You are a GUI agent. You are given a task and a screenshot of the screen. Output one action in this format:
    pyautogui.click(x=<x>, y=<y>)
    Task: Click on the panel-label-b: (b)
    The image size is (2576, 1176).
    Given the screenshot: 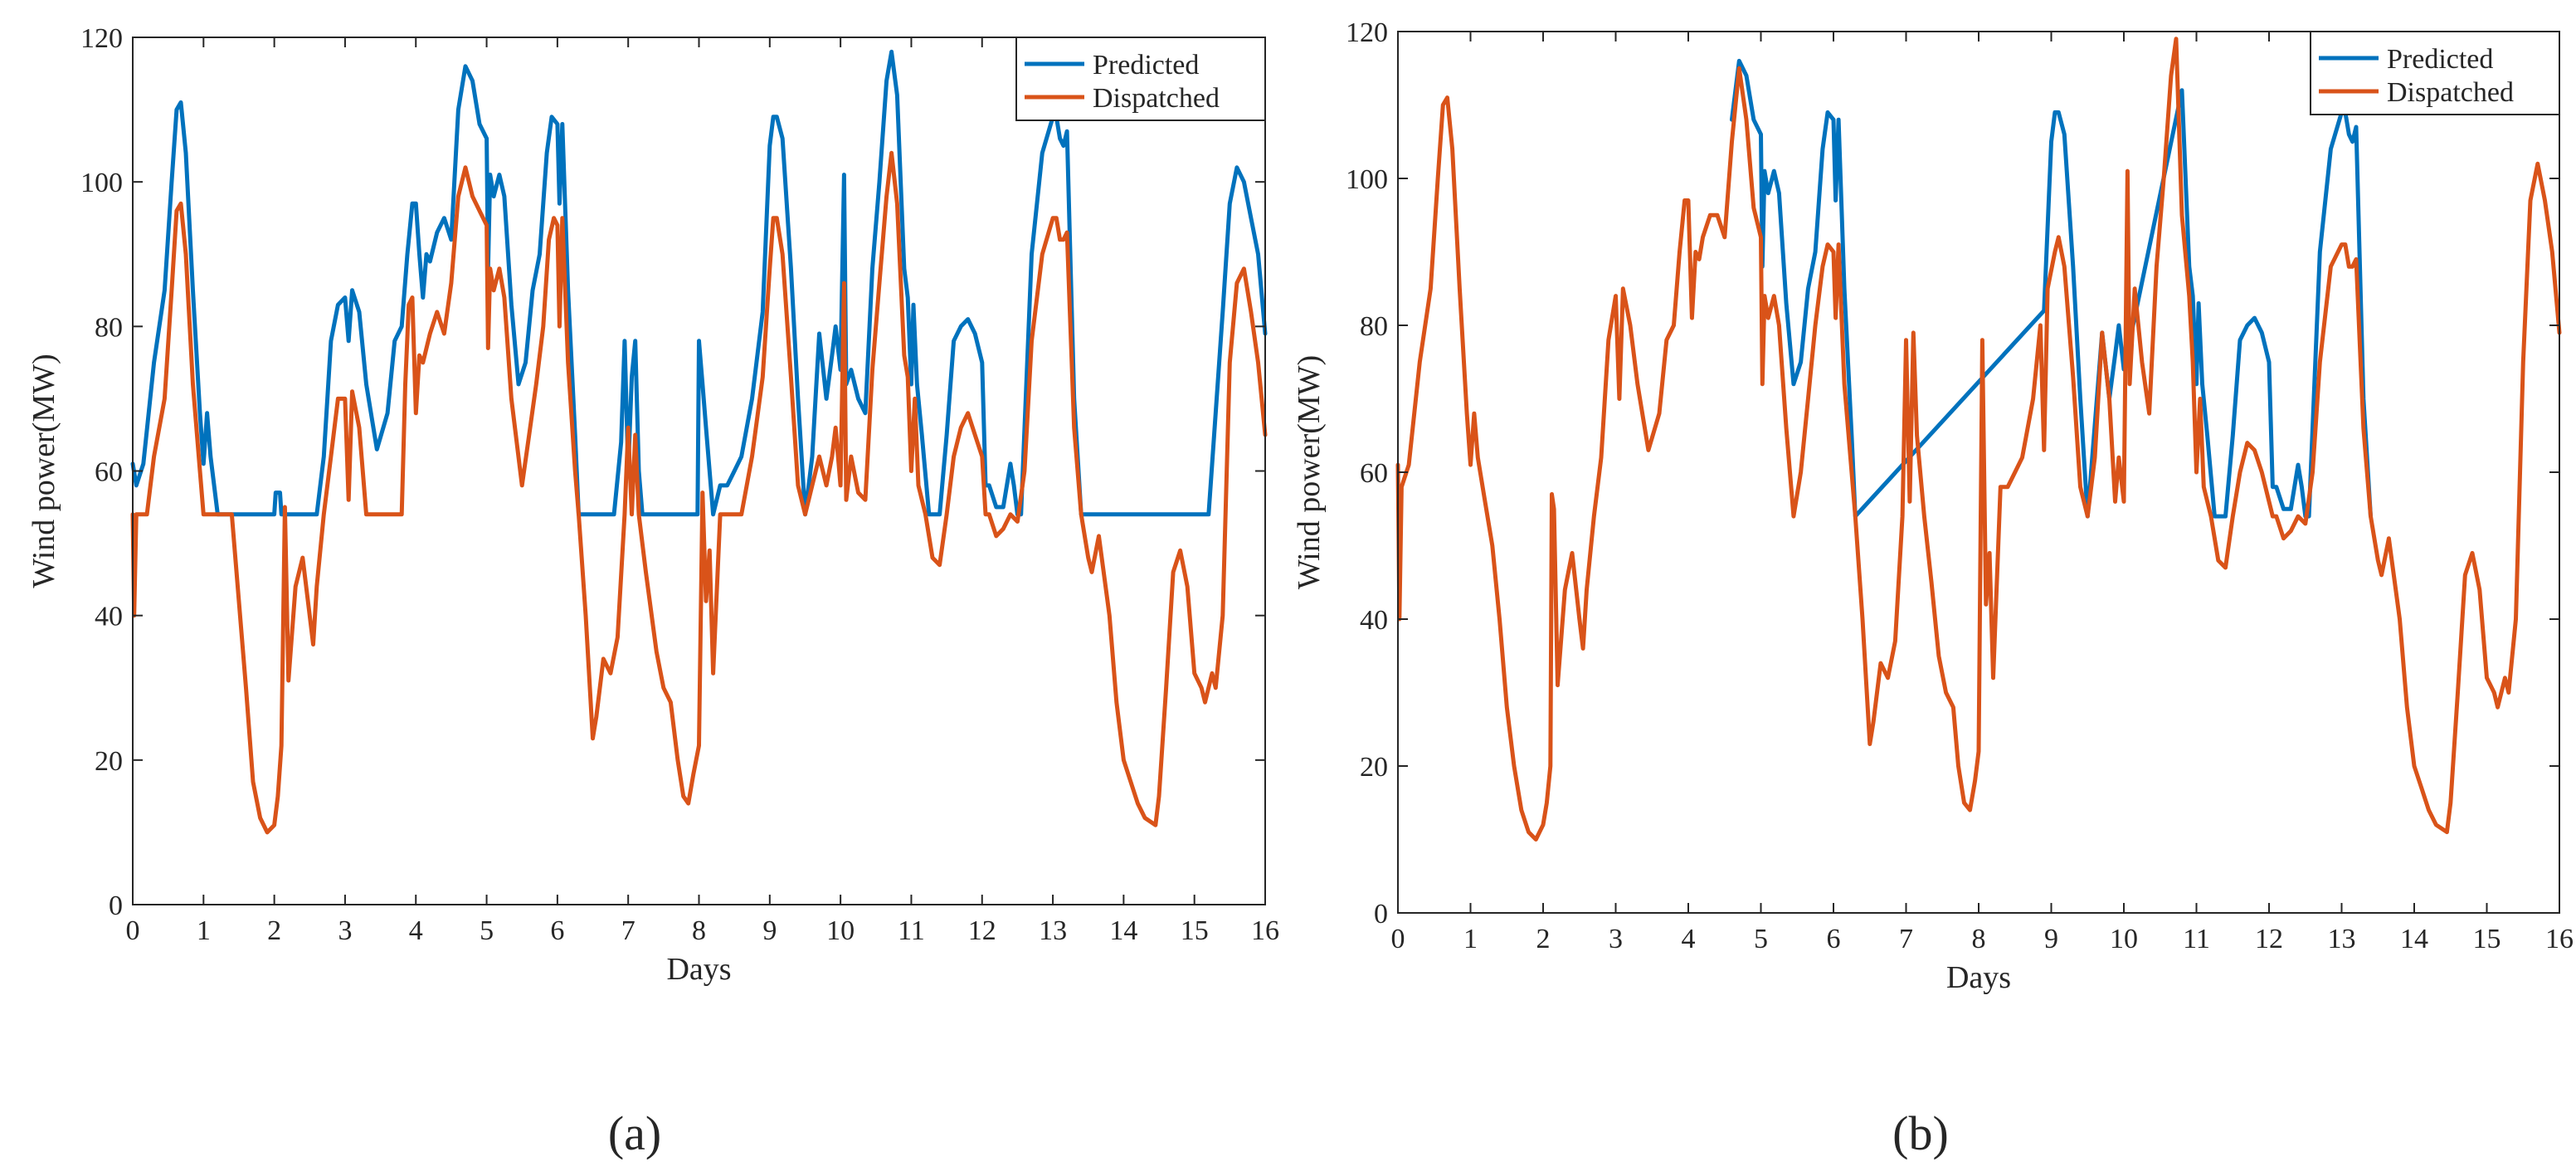 What is the action you would take?
    pyautogui.click(x=1920, y=1133)
    